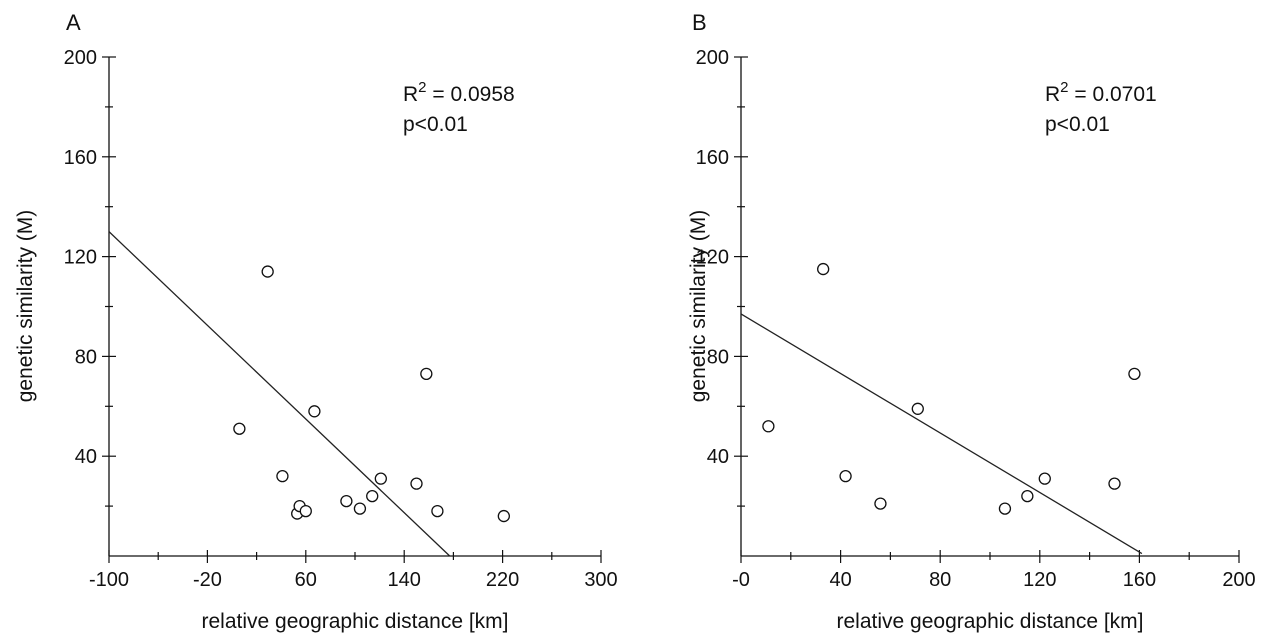 This screenshot has height=639, width=1276. What do you see at coordinates (422, 87) in the screenshot?
I see `panel-a-r2-superscript: 2` at bounding box center [422, 87].